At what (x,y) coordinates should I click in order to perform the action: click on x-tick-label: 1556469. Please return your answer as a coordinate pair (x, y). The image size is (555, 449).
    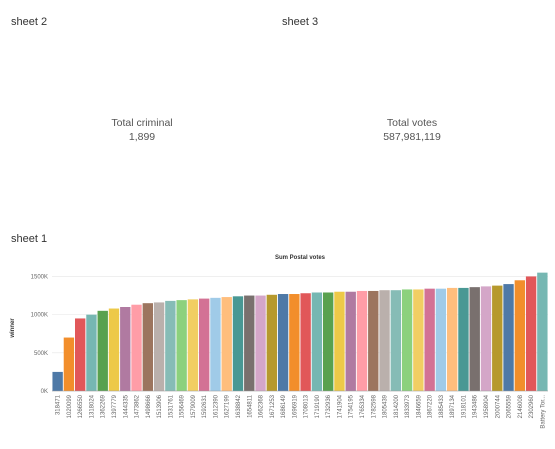
    Looking at the image, I should click on (183, 406).